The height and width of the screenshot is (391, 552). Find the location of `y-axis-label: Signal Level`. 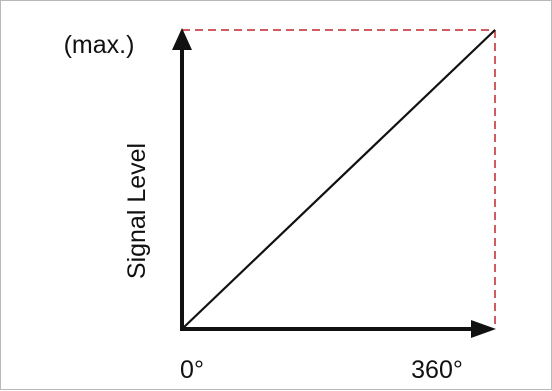

y-axis-label: Signal Level is located at coordinates (137, 211).